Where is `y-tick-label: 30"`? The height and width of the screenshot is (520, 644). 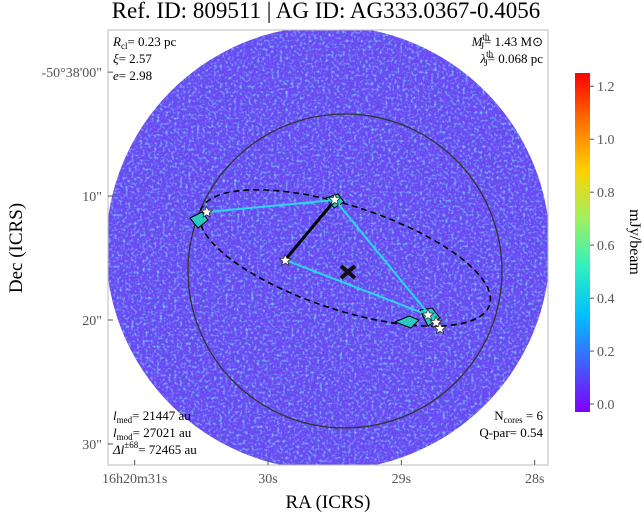
y-tick-label: 30" is located at coordinates (92, 445).